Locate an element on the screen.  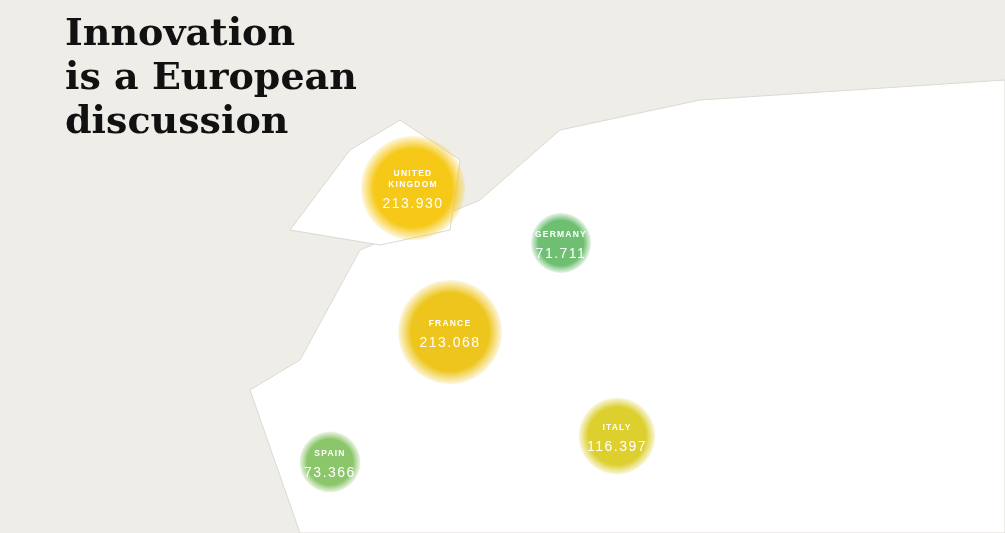
category-label: ITALY is located at coordinates (617, 426).